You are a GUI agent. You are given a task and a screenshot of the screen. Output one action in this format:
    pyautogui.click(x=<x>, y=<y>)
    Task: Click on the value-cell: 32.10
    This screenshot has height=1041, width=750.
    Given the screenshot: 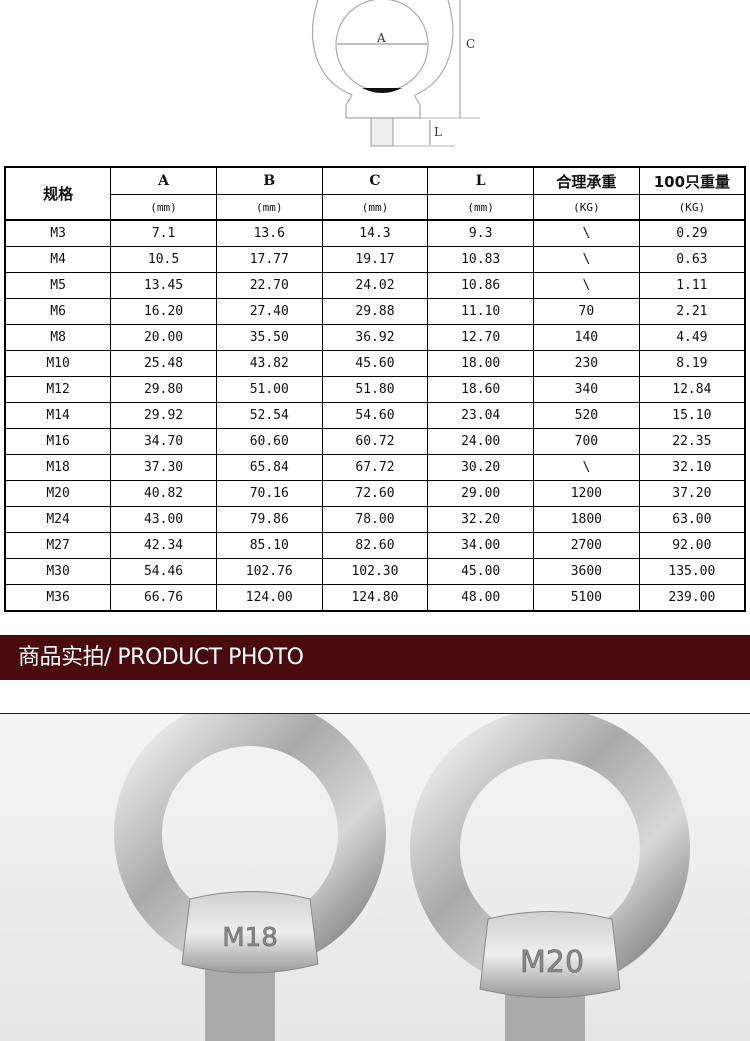 What is the action you would take?
    pyautogui.click(x=692, y=467)
    